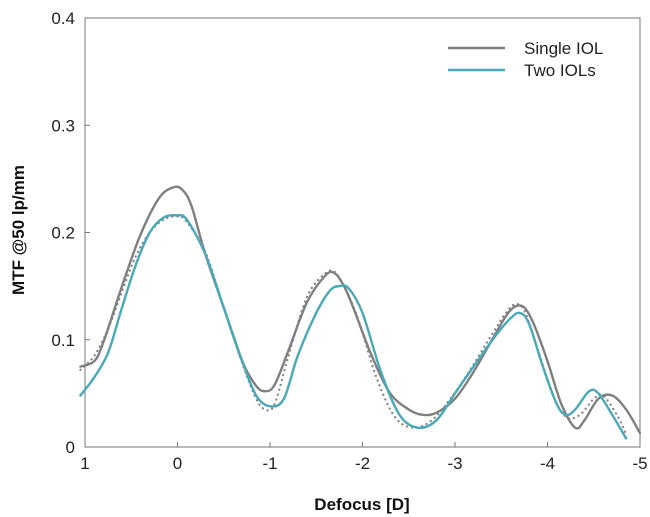 The image size is (650, 517). Describe the element at coordinates (63, 340) in the screenshot. I see `y-tick-label: 0.1` at that location.